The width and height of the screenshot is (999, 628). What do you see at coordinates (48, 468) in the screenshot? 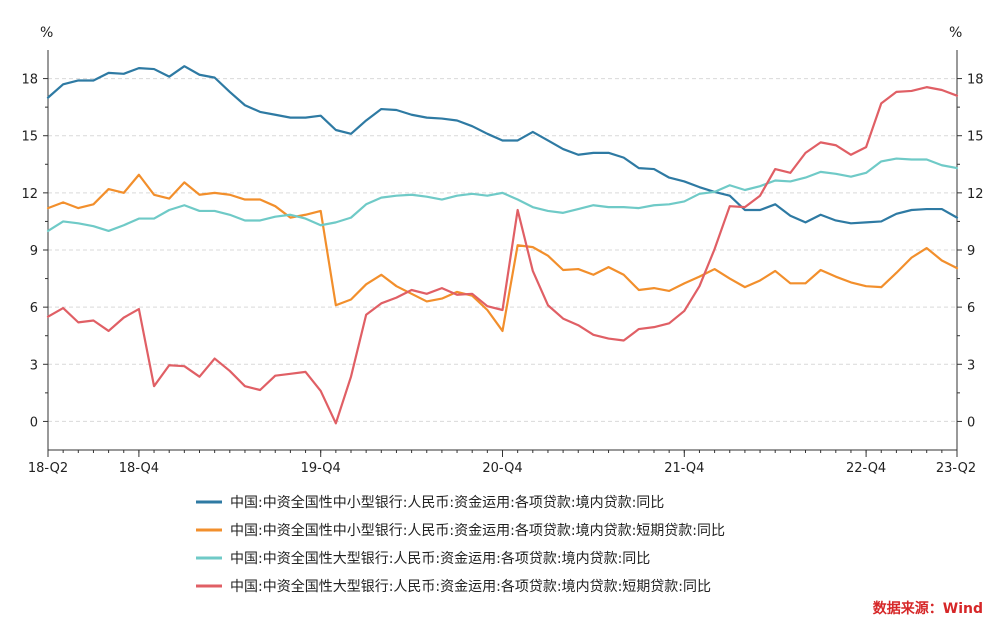
I see `x-tick-label: 18-Q2` at bounding box center [48, 468].